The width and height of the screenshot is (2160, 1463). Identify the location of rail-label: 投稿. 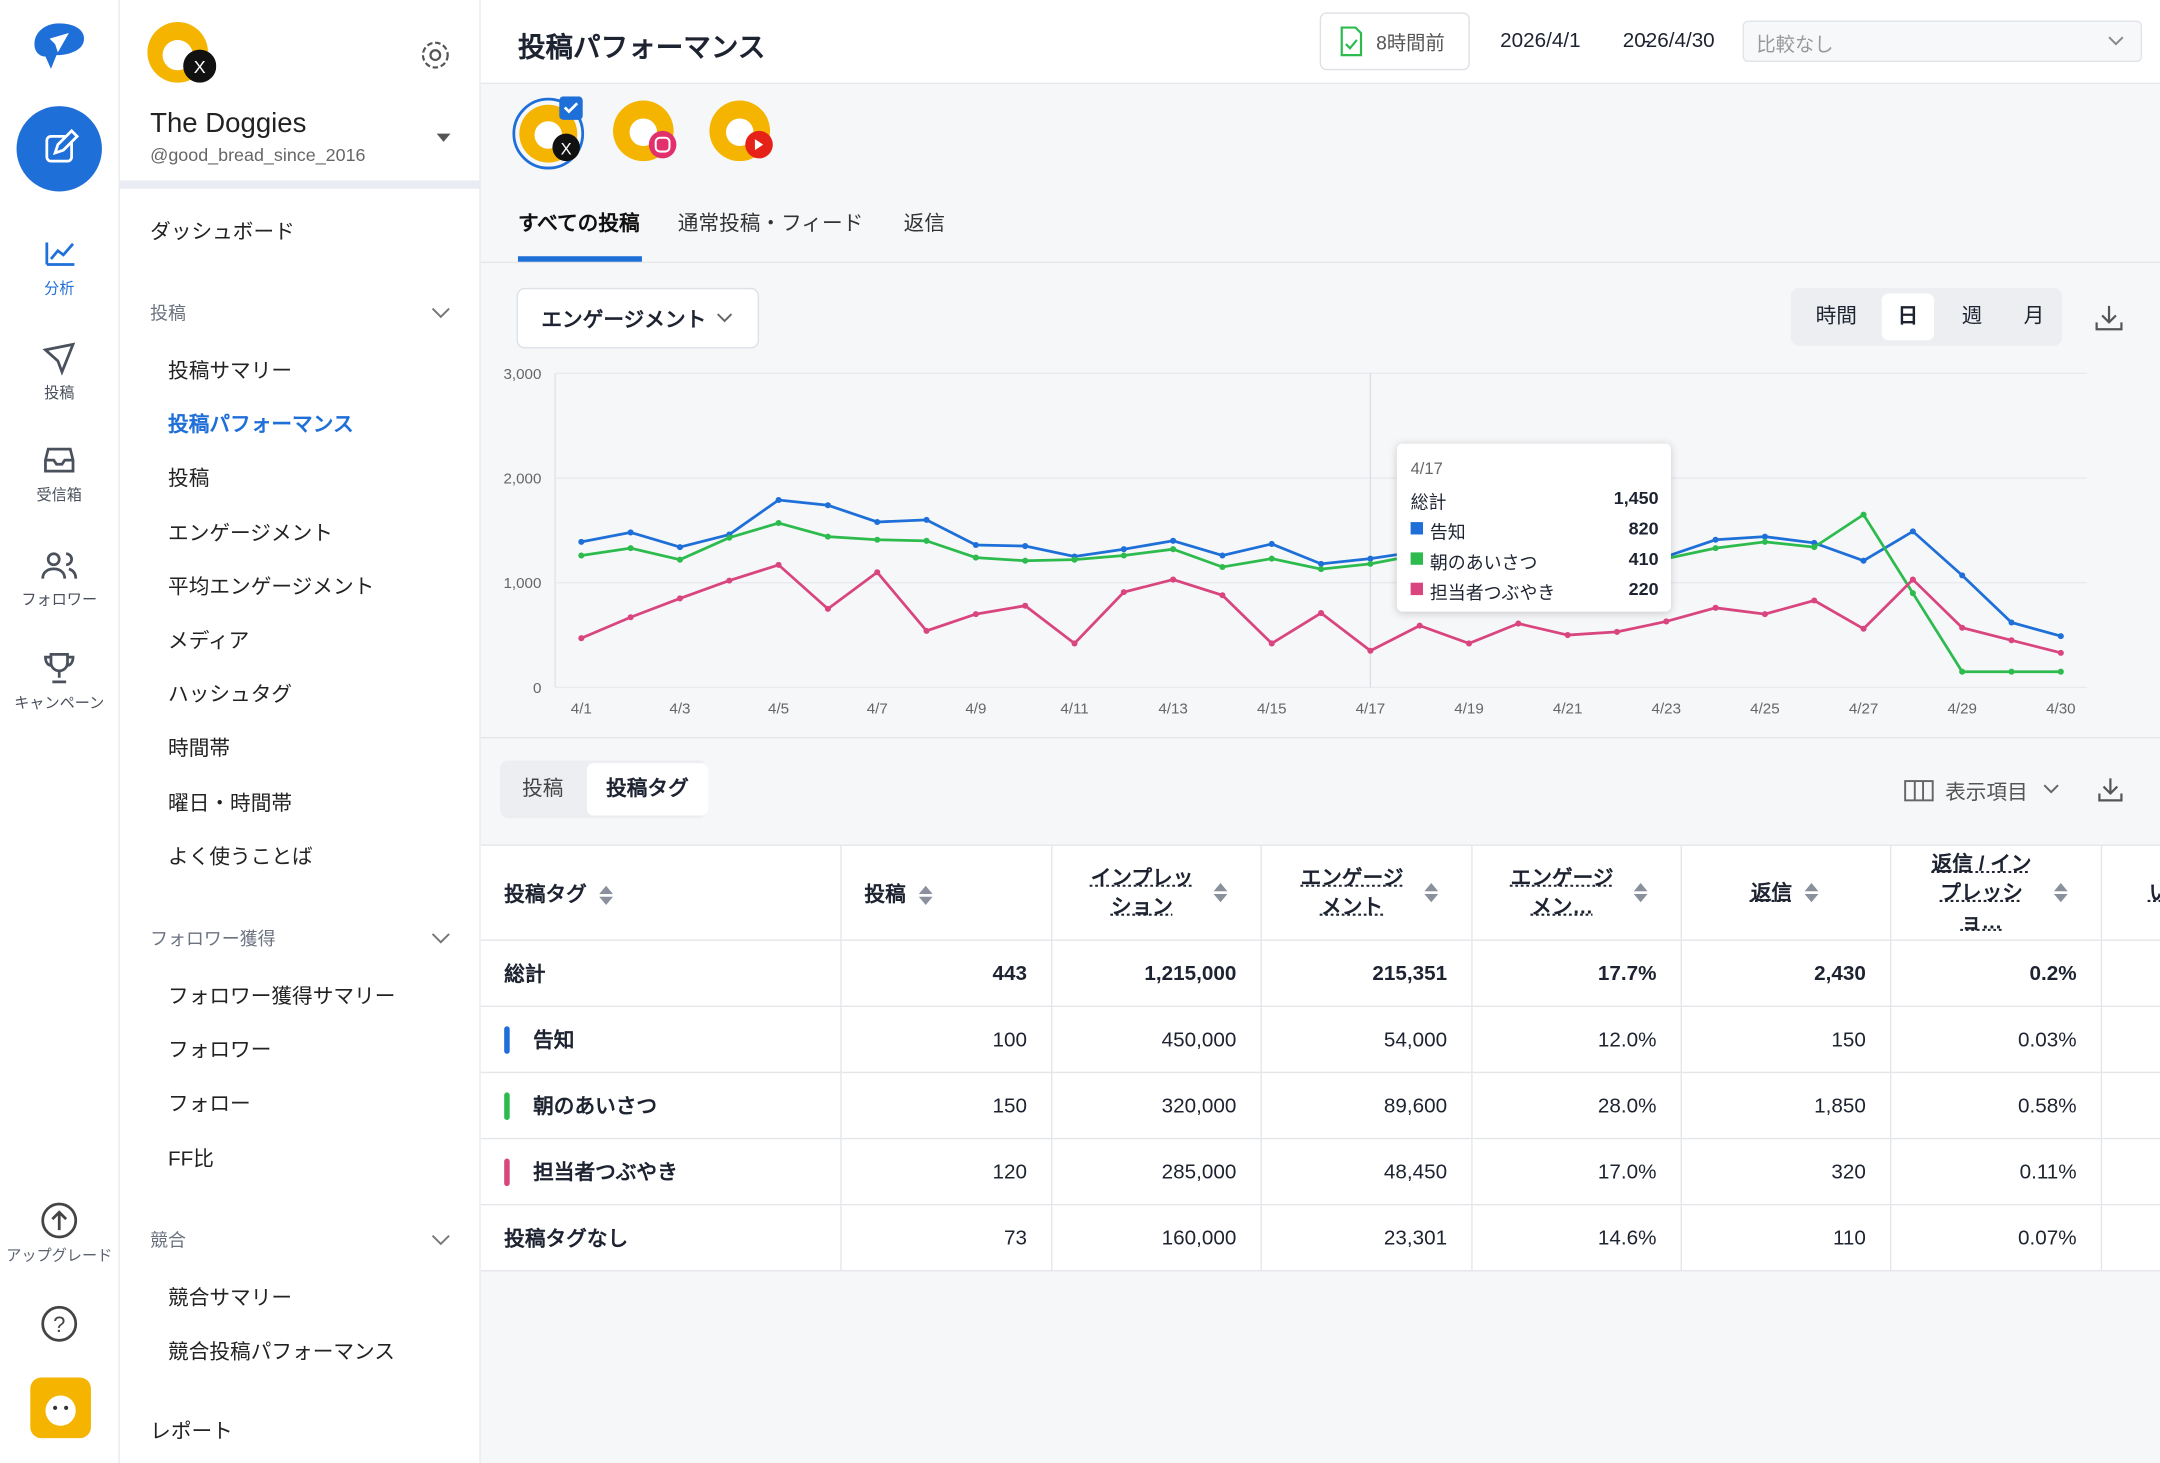
(59, 394).